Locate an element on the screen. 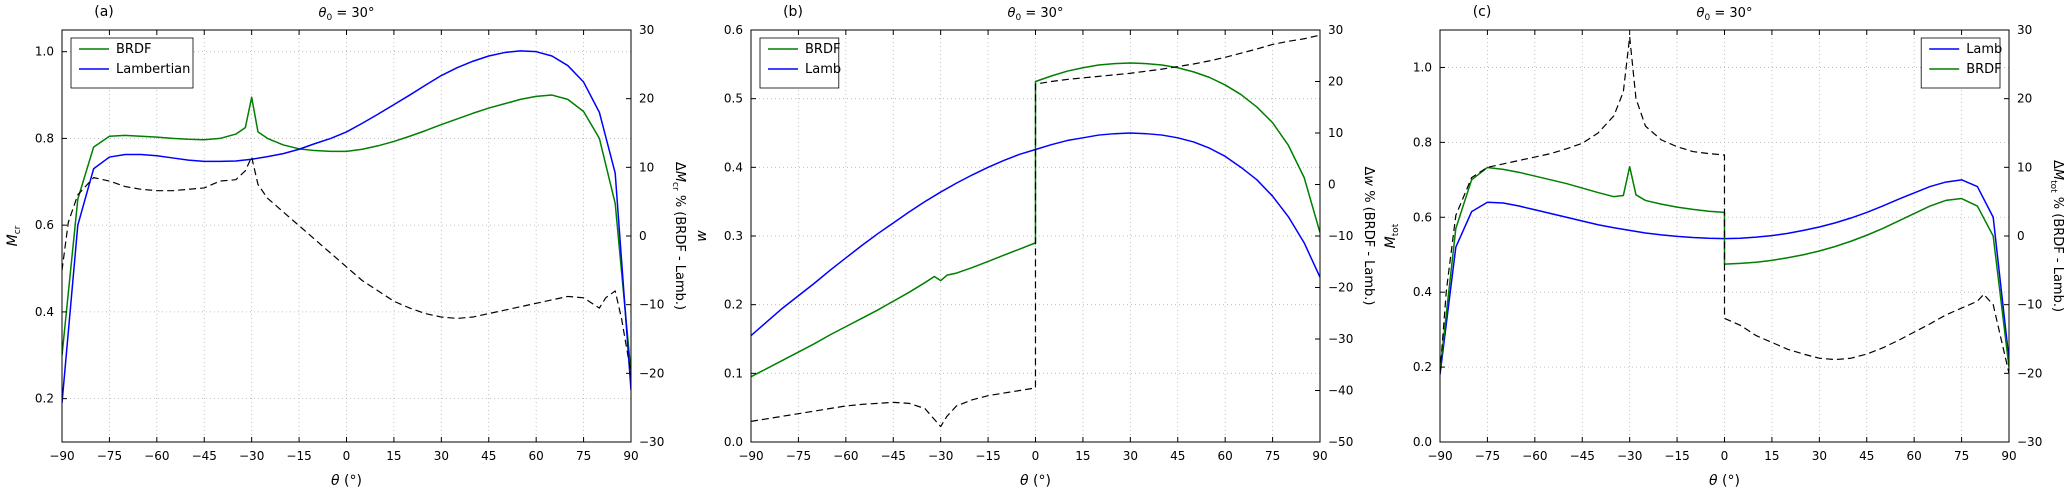 This screenshot has height=502, width=2067. y-tick-label: 0.1 is located at coordinates (733, 373).